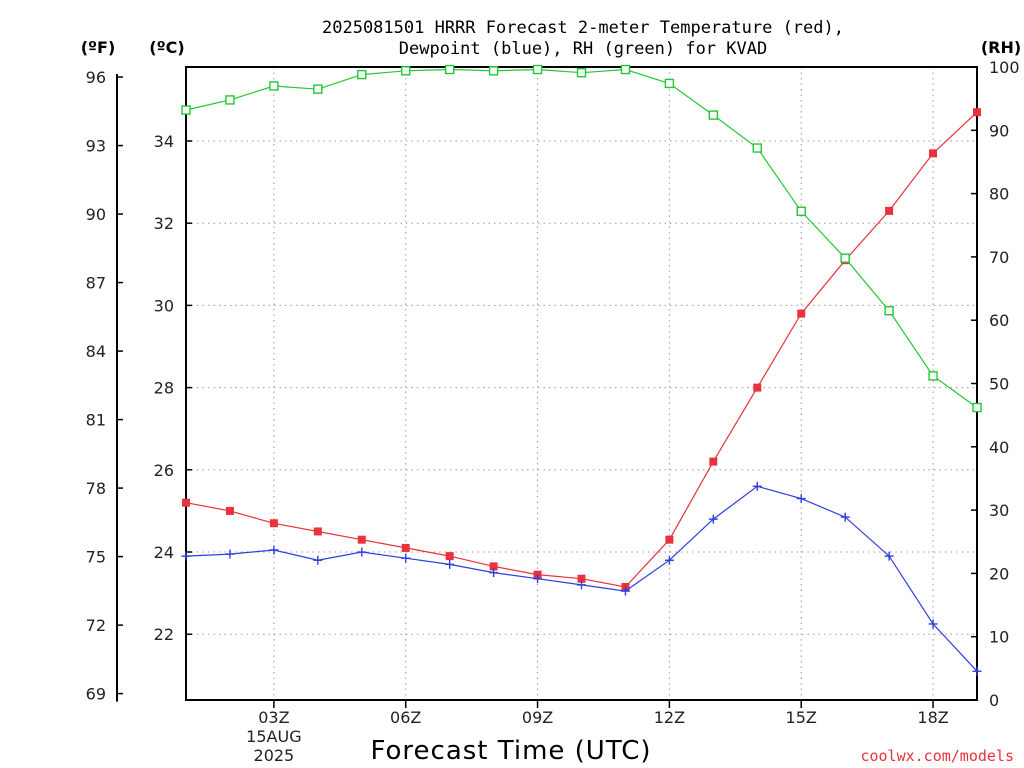 This screenshot has height=768, width=1024. I want to click on f-tick-label: 72, so click(96, 625).